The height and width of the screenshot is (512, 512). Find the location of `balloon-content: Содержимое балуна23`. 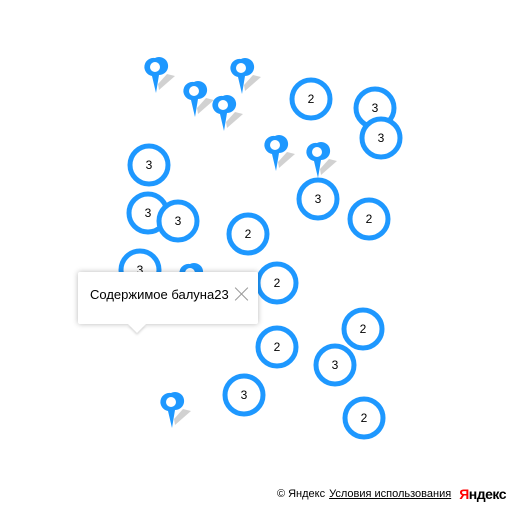

balloon-content: Содержимое балуна23 is located at coordinates (159, 294).